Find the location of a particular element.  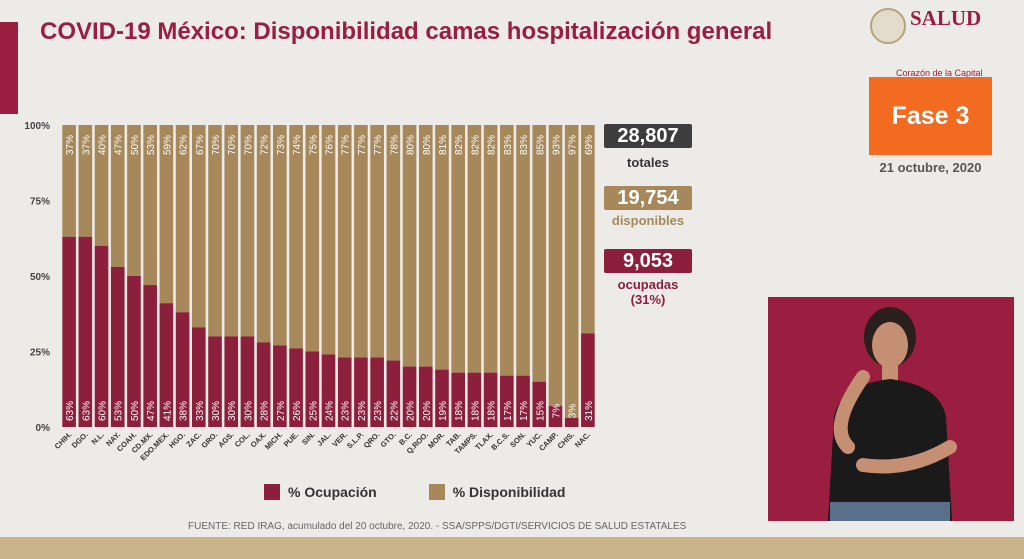

y-tick-label: 75% is located at coordinates (40, 202).